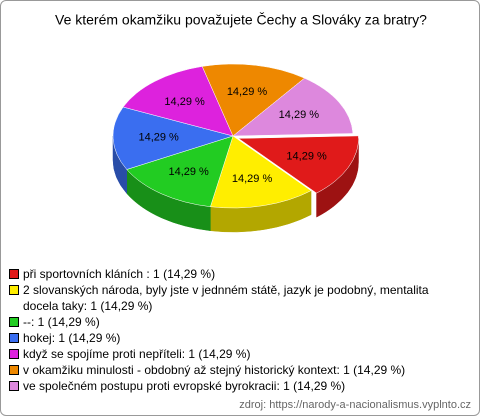 This screenshot has width=480, height=416. I want to click on legend-item: hokej: 1 (14,29 %), so click(229, 338).